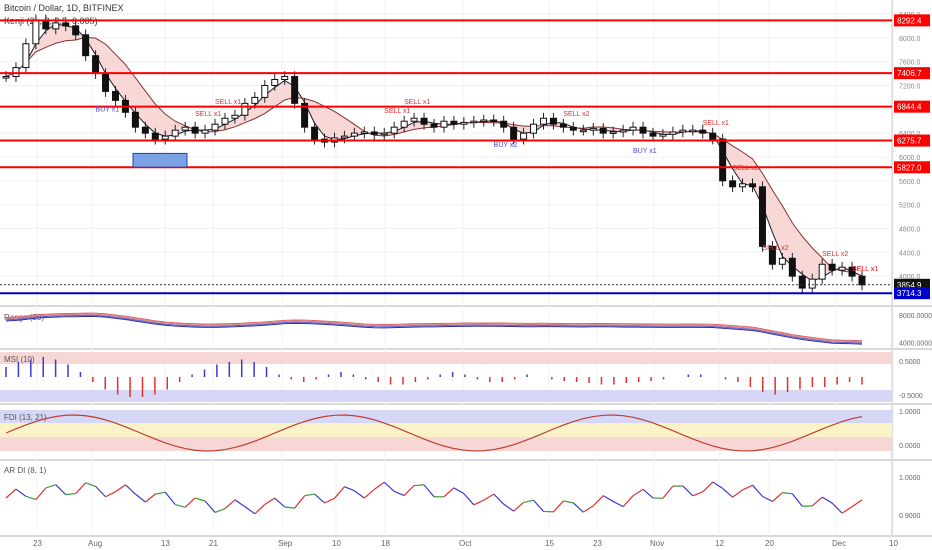  Describe the element at coordinates (95, 543) in the screenshot. I see `x-tick-label: Aug` at that location.